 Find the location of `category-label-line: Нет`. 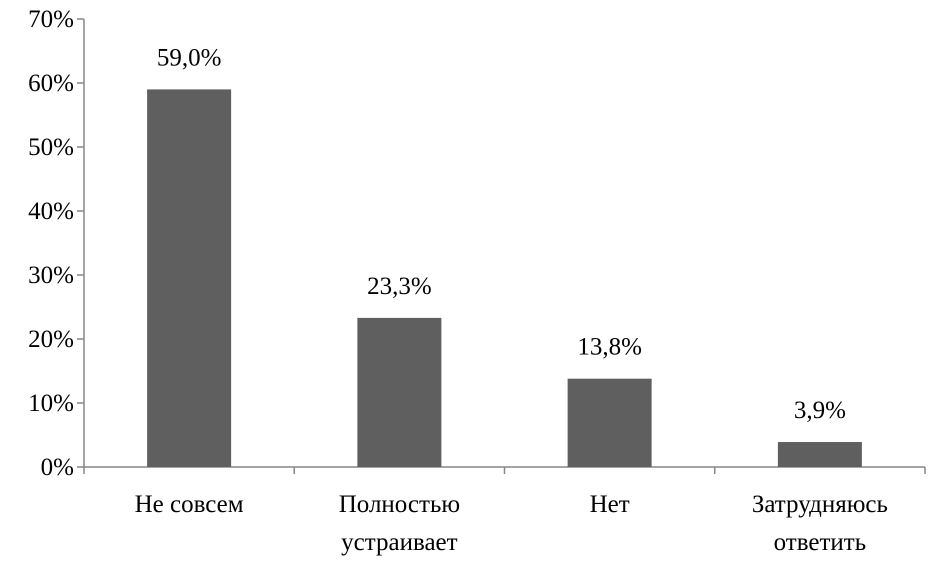

category-label-line: Нет is located at coordinates (610, 504).